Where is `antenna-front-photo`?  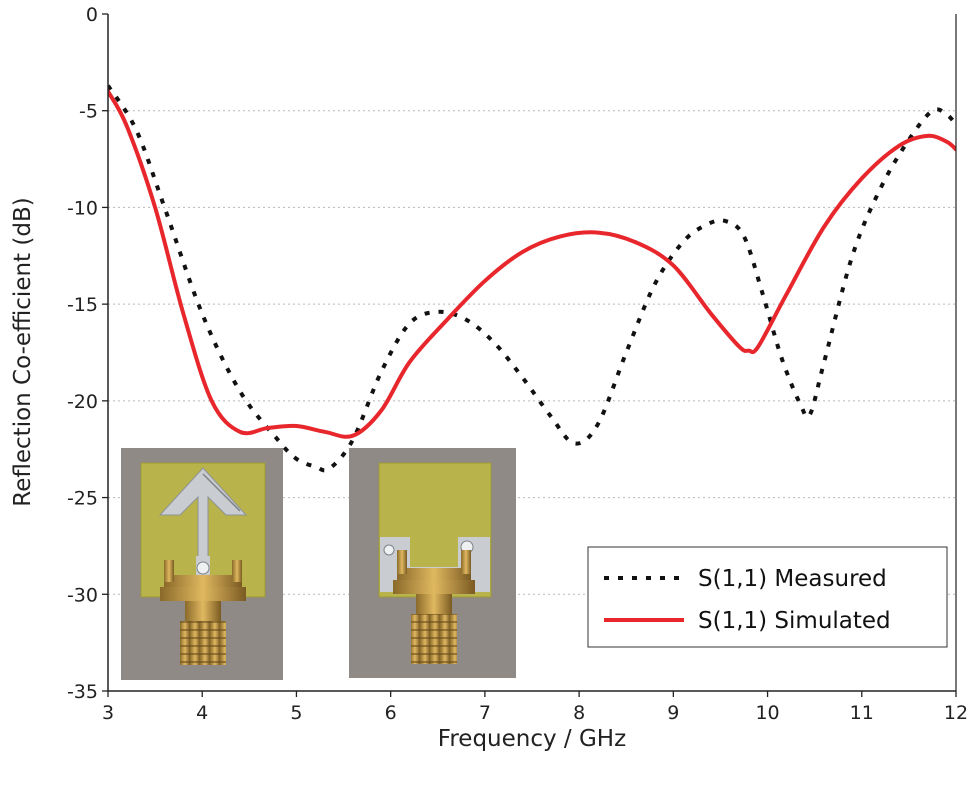 antenna-front-photo is located at coordinates (202, 564).